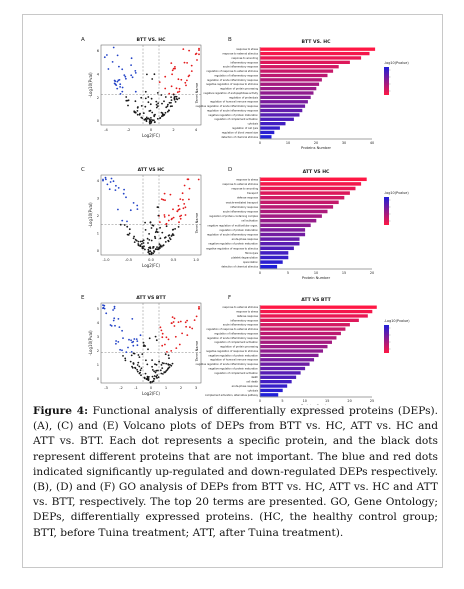 This screenshot has width=464, height=589. What do you see at coordinates (151, 170) in the screenshot?
I see `volcano-title: ATT VS HC` at bounding box center [151, 170].